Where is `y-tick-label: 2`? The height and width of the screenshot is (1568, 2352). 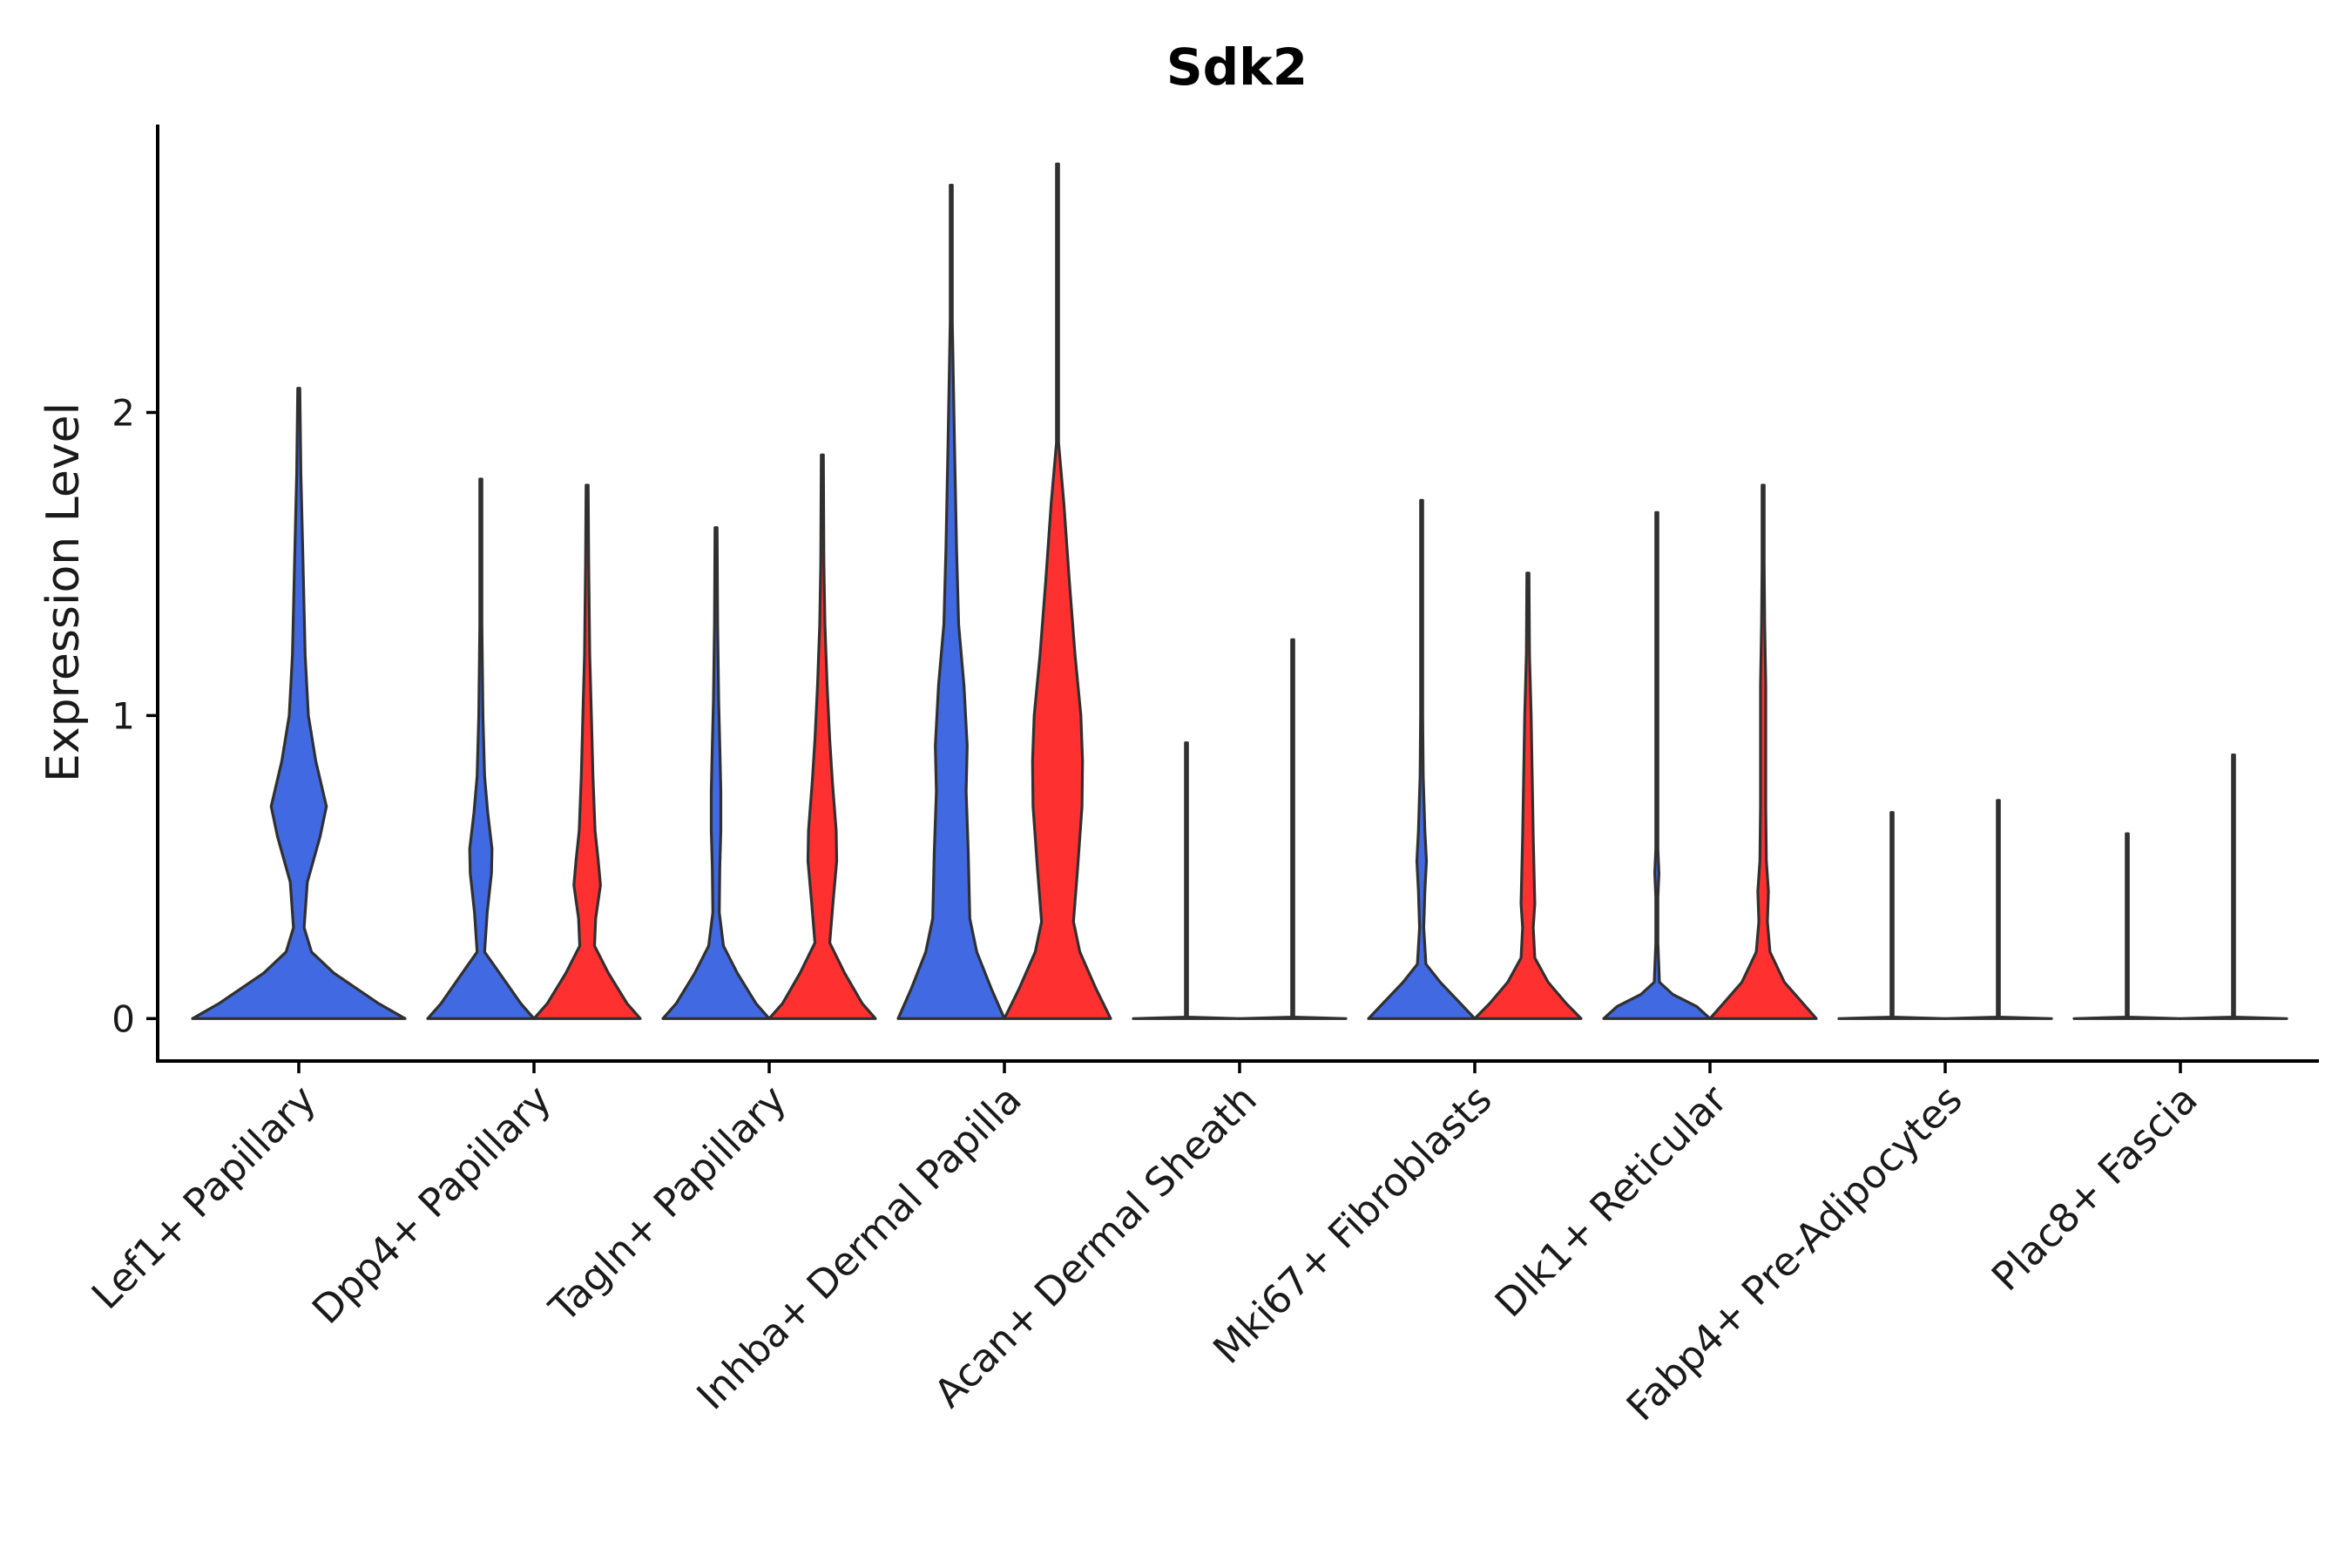 y-tick-label: 2 is located at coordinates (124, 413).